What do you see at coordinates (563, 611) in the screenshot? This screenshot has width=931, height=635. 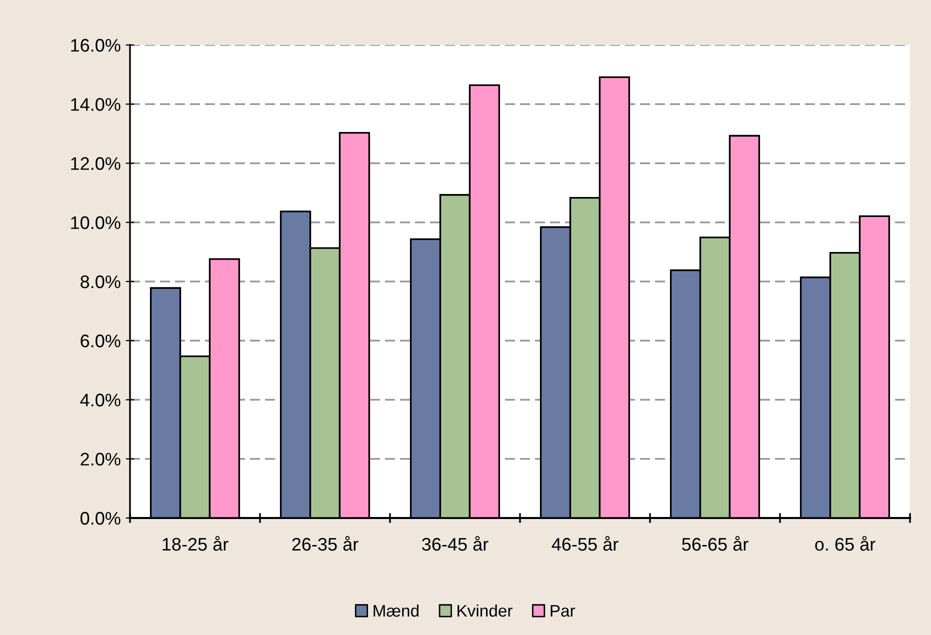 I see `legend-label: Par` at bounding box center [563, 611].